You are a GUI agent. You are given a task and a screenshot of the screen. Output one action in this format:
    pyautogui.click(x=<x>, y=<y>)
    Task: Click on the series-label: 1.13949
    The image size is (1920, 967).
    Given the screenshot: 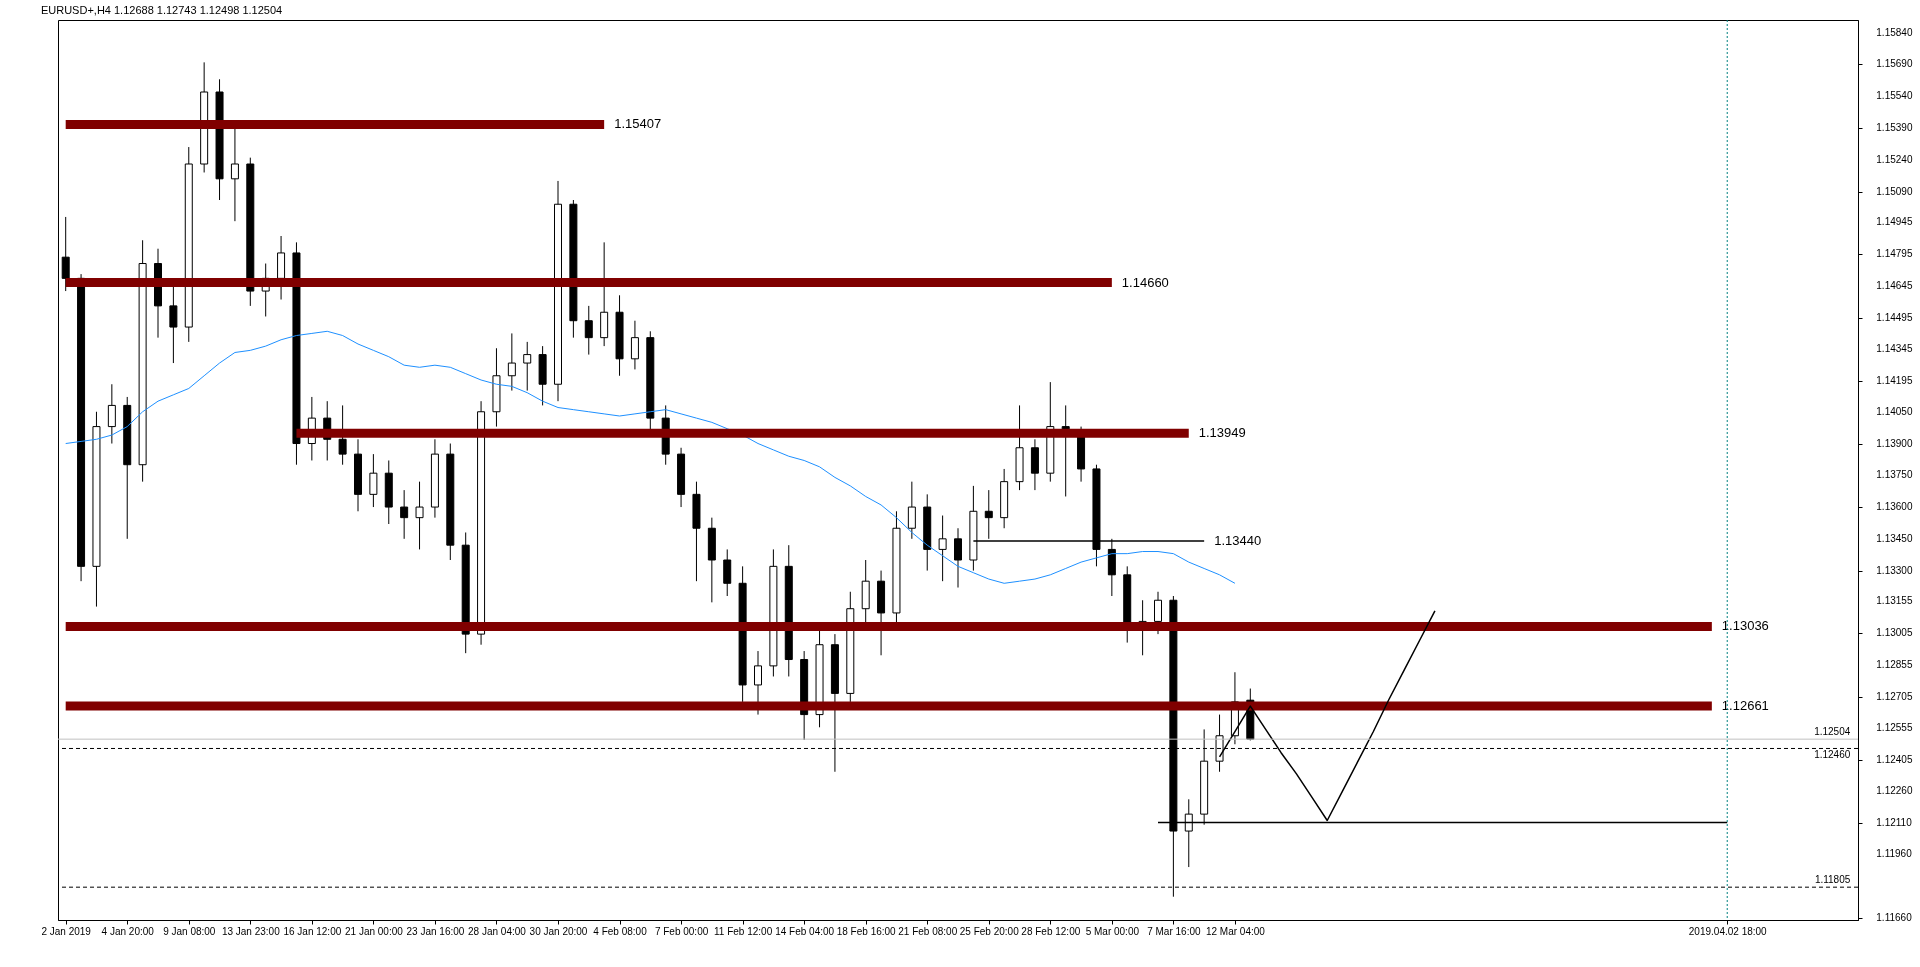 What is the action you would take?
    pyautogui.click(x=1222, y=433)
    